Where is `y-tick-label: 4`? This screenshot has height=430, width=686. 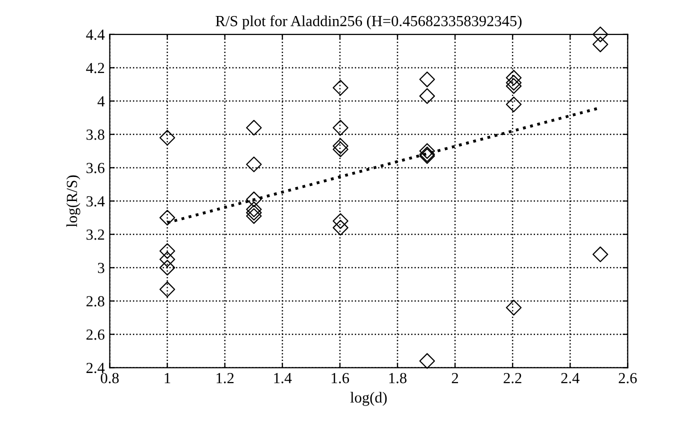 y-tick-label: 4 is located at coordinates (101, 101).